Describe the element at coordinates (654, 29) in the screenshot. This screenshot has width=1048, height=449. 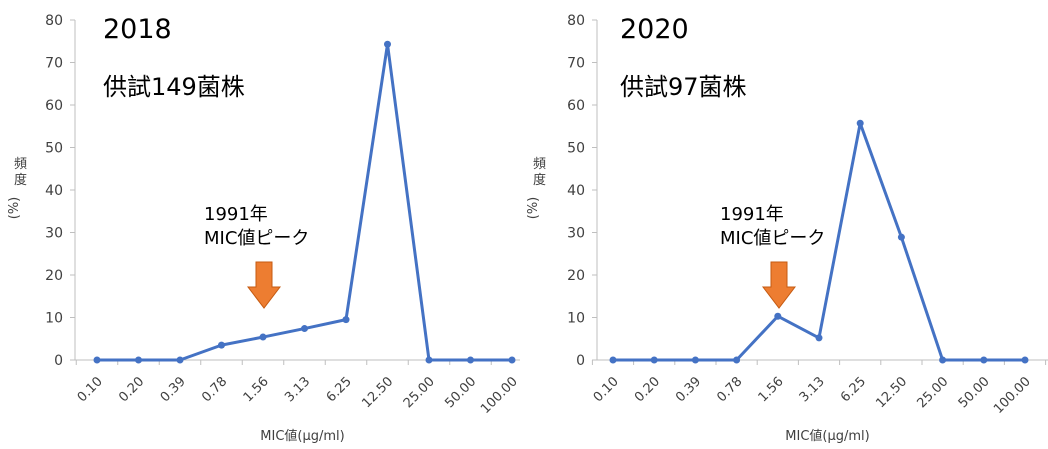
I see `chart-title: 2020` at that location.